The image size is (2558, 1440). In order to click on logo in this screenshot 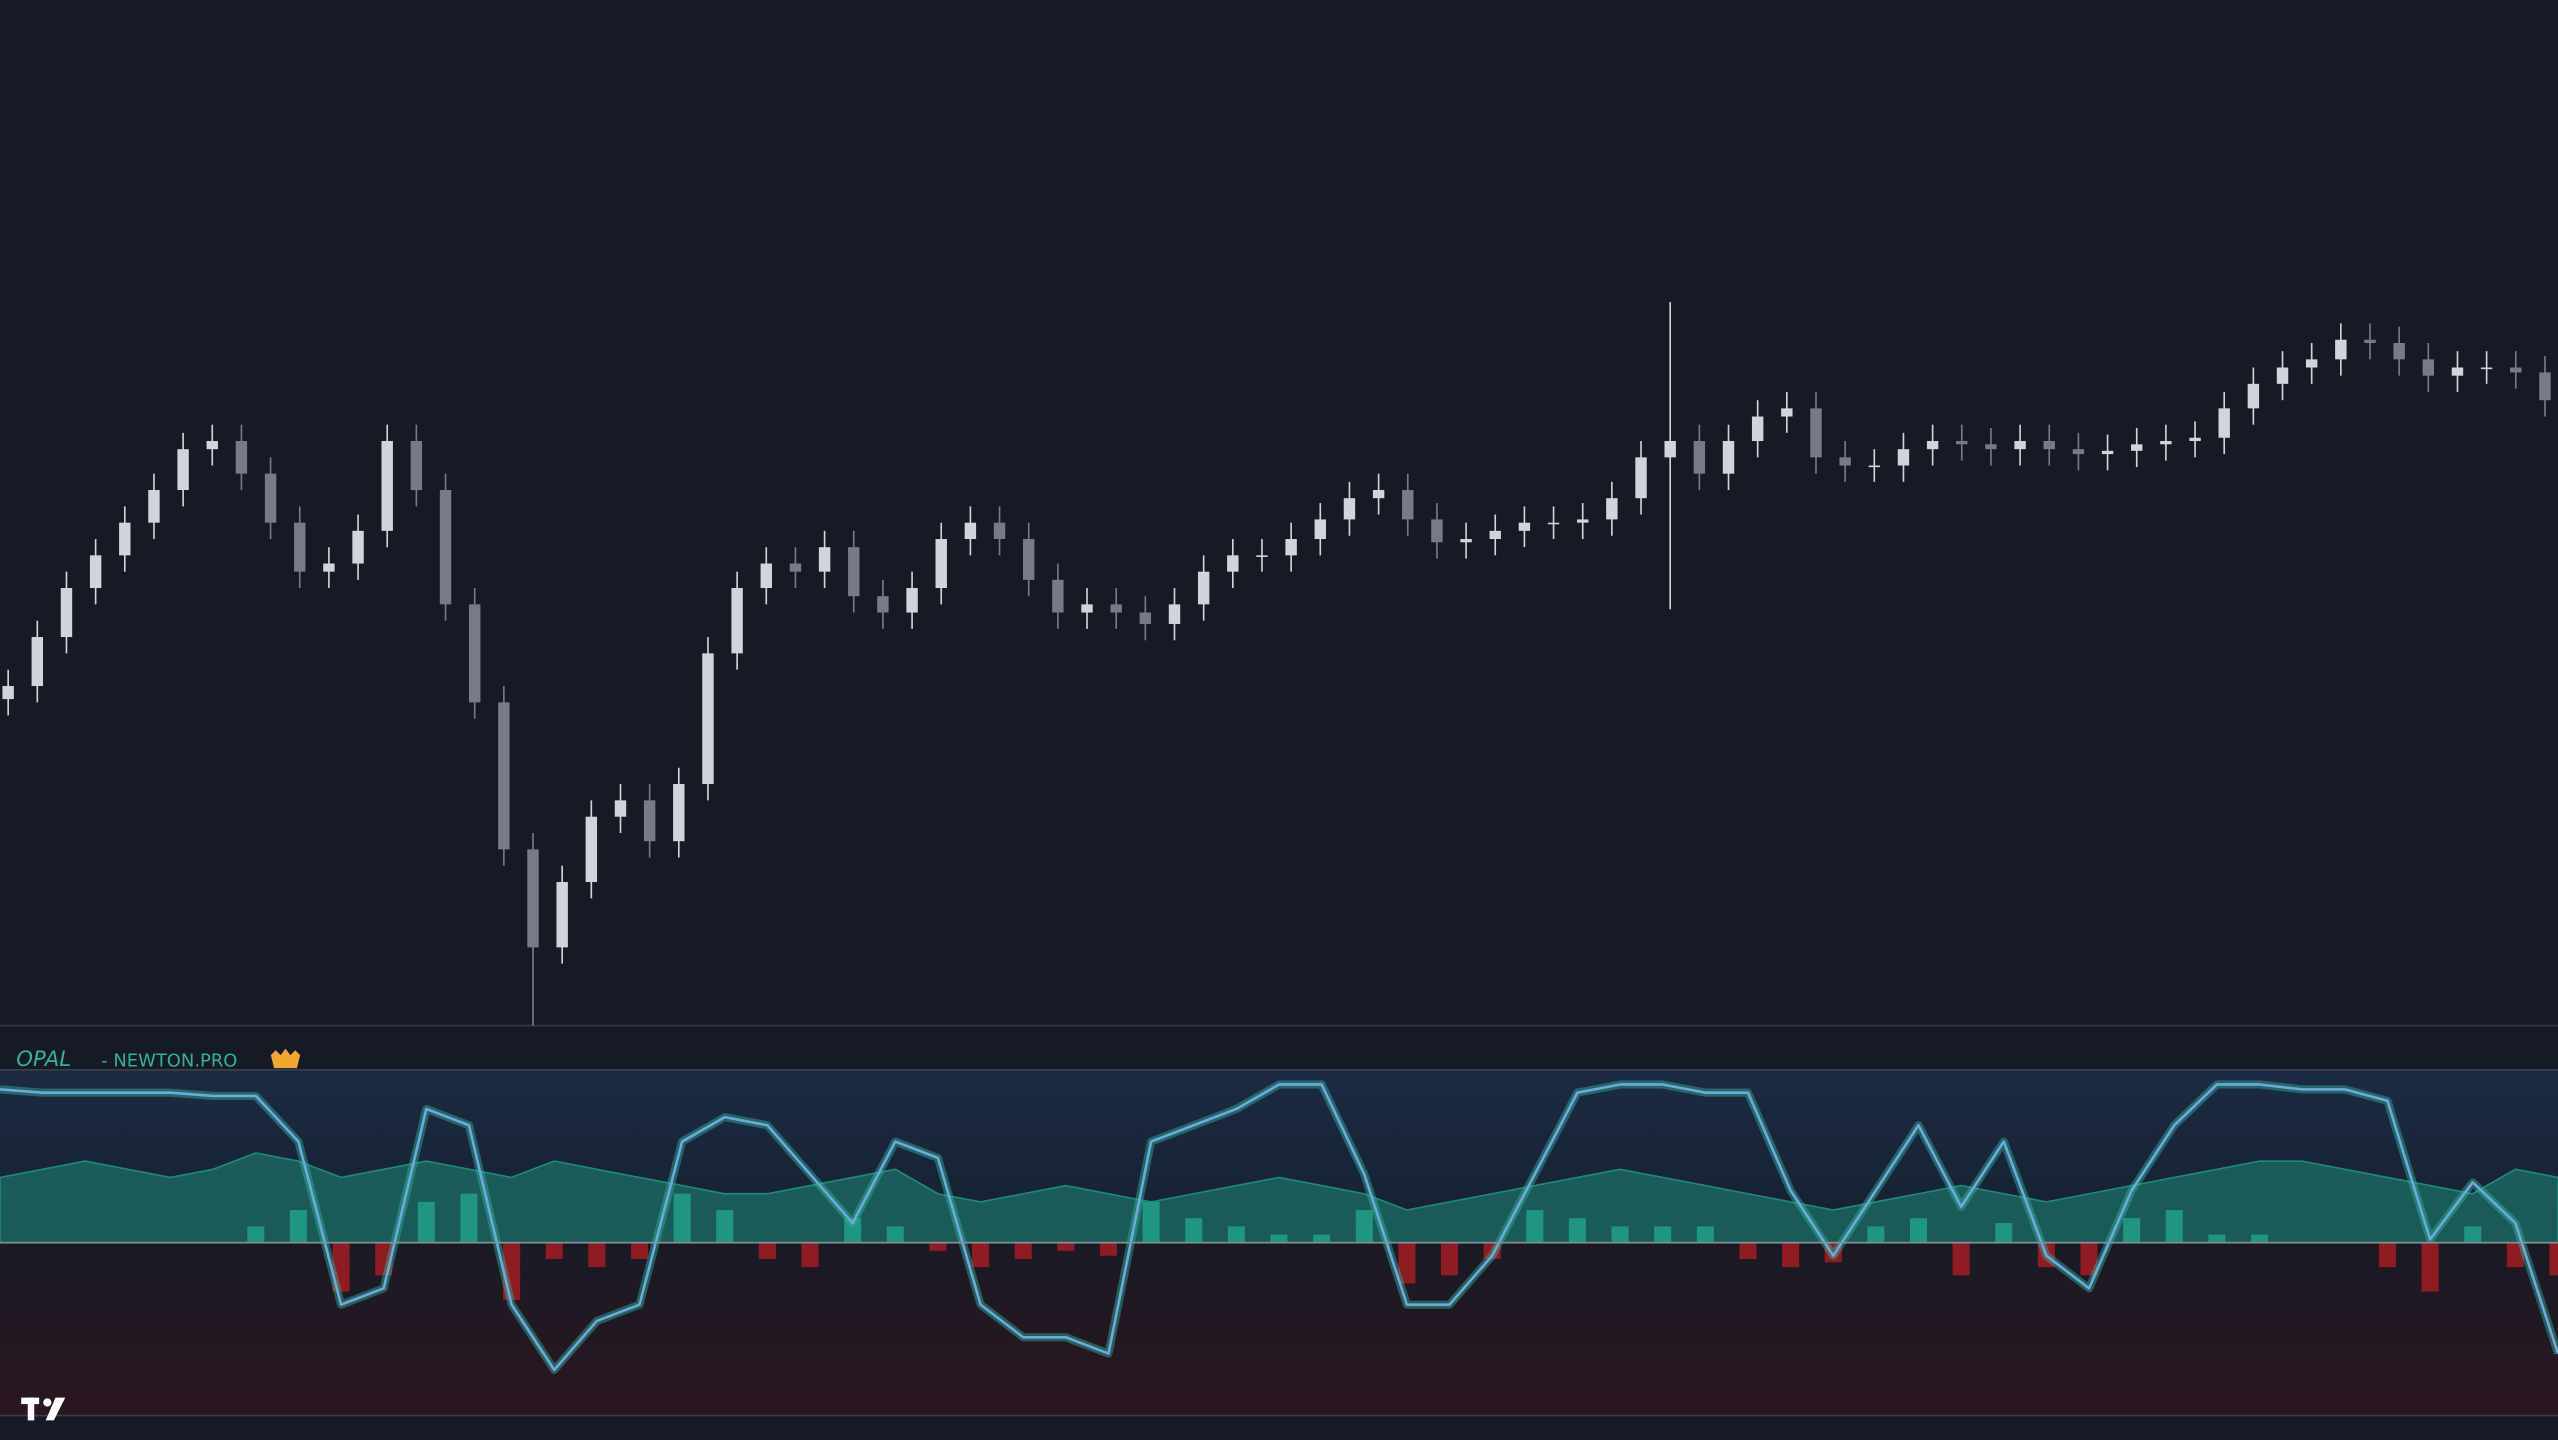, I will do `click(43, 1409)`.